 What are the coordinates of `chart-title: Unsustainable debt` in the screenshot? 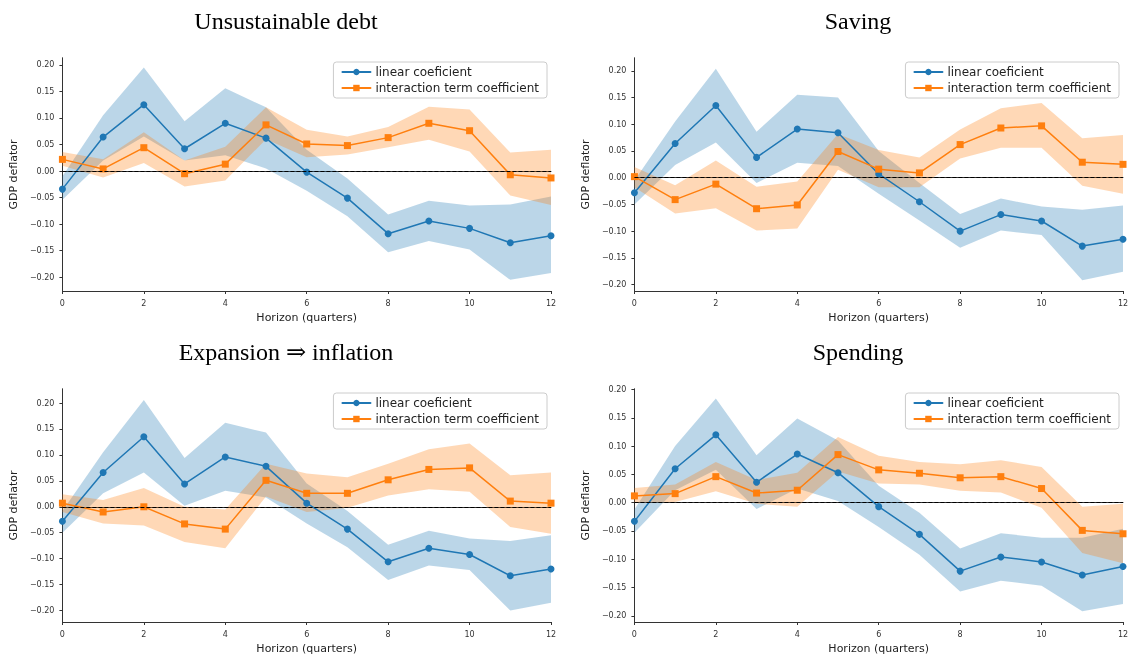 It's located at (286, 21).